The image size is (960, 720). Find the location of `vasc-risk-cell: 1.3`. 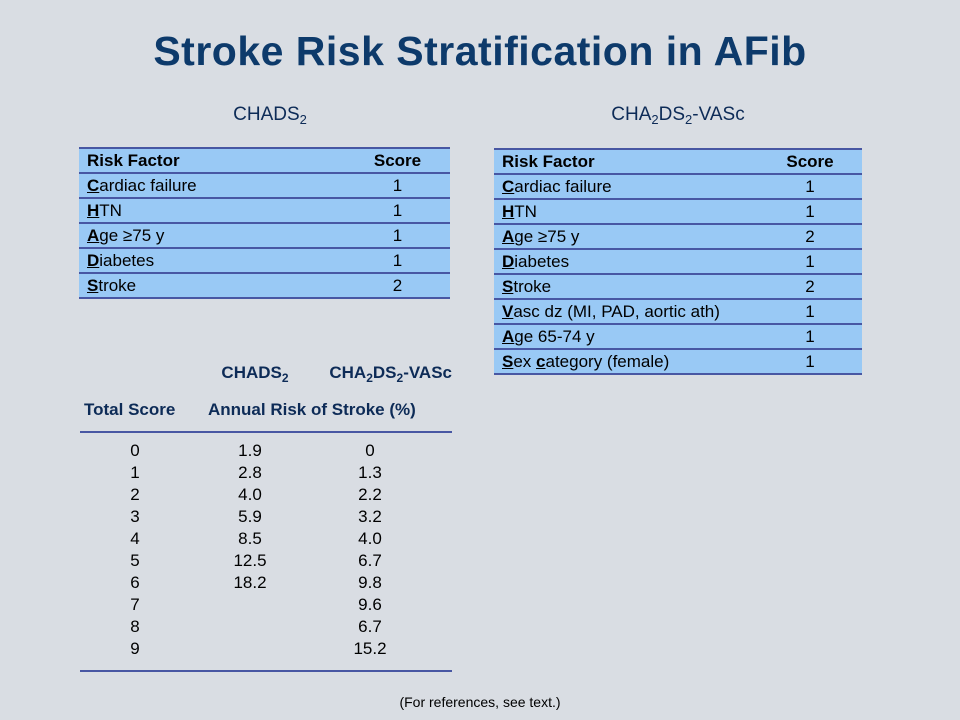

vasc-risk-cell: 1.3 is located at coordinates (370, 472).